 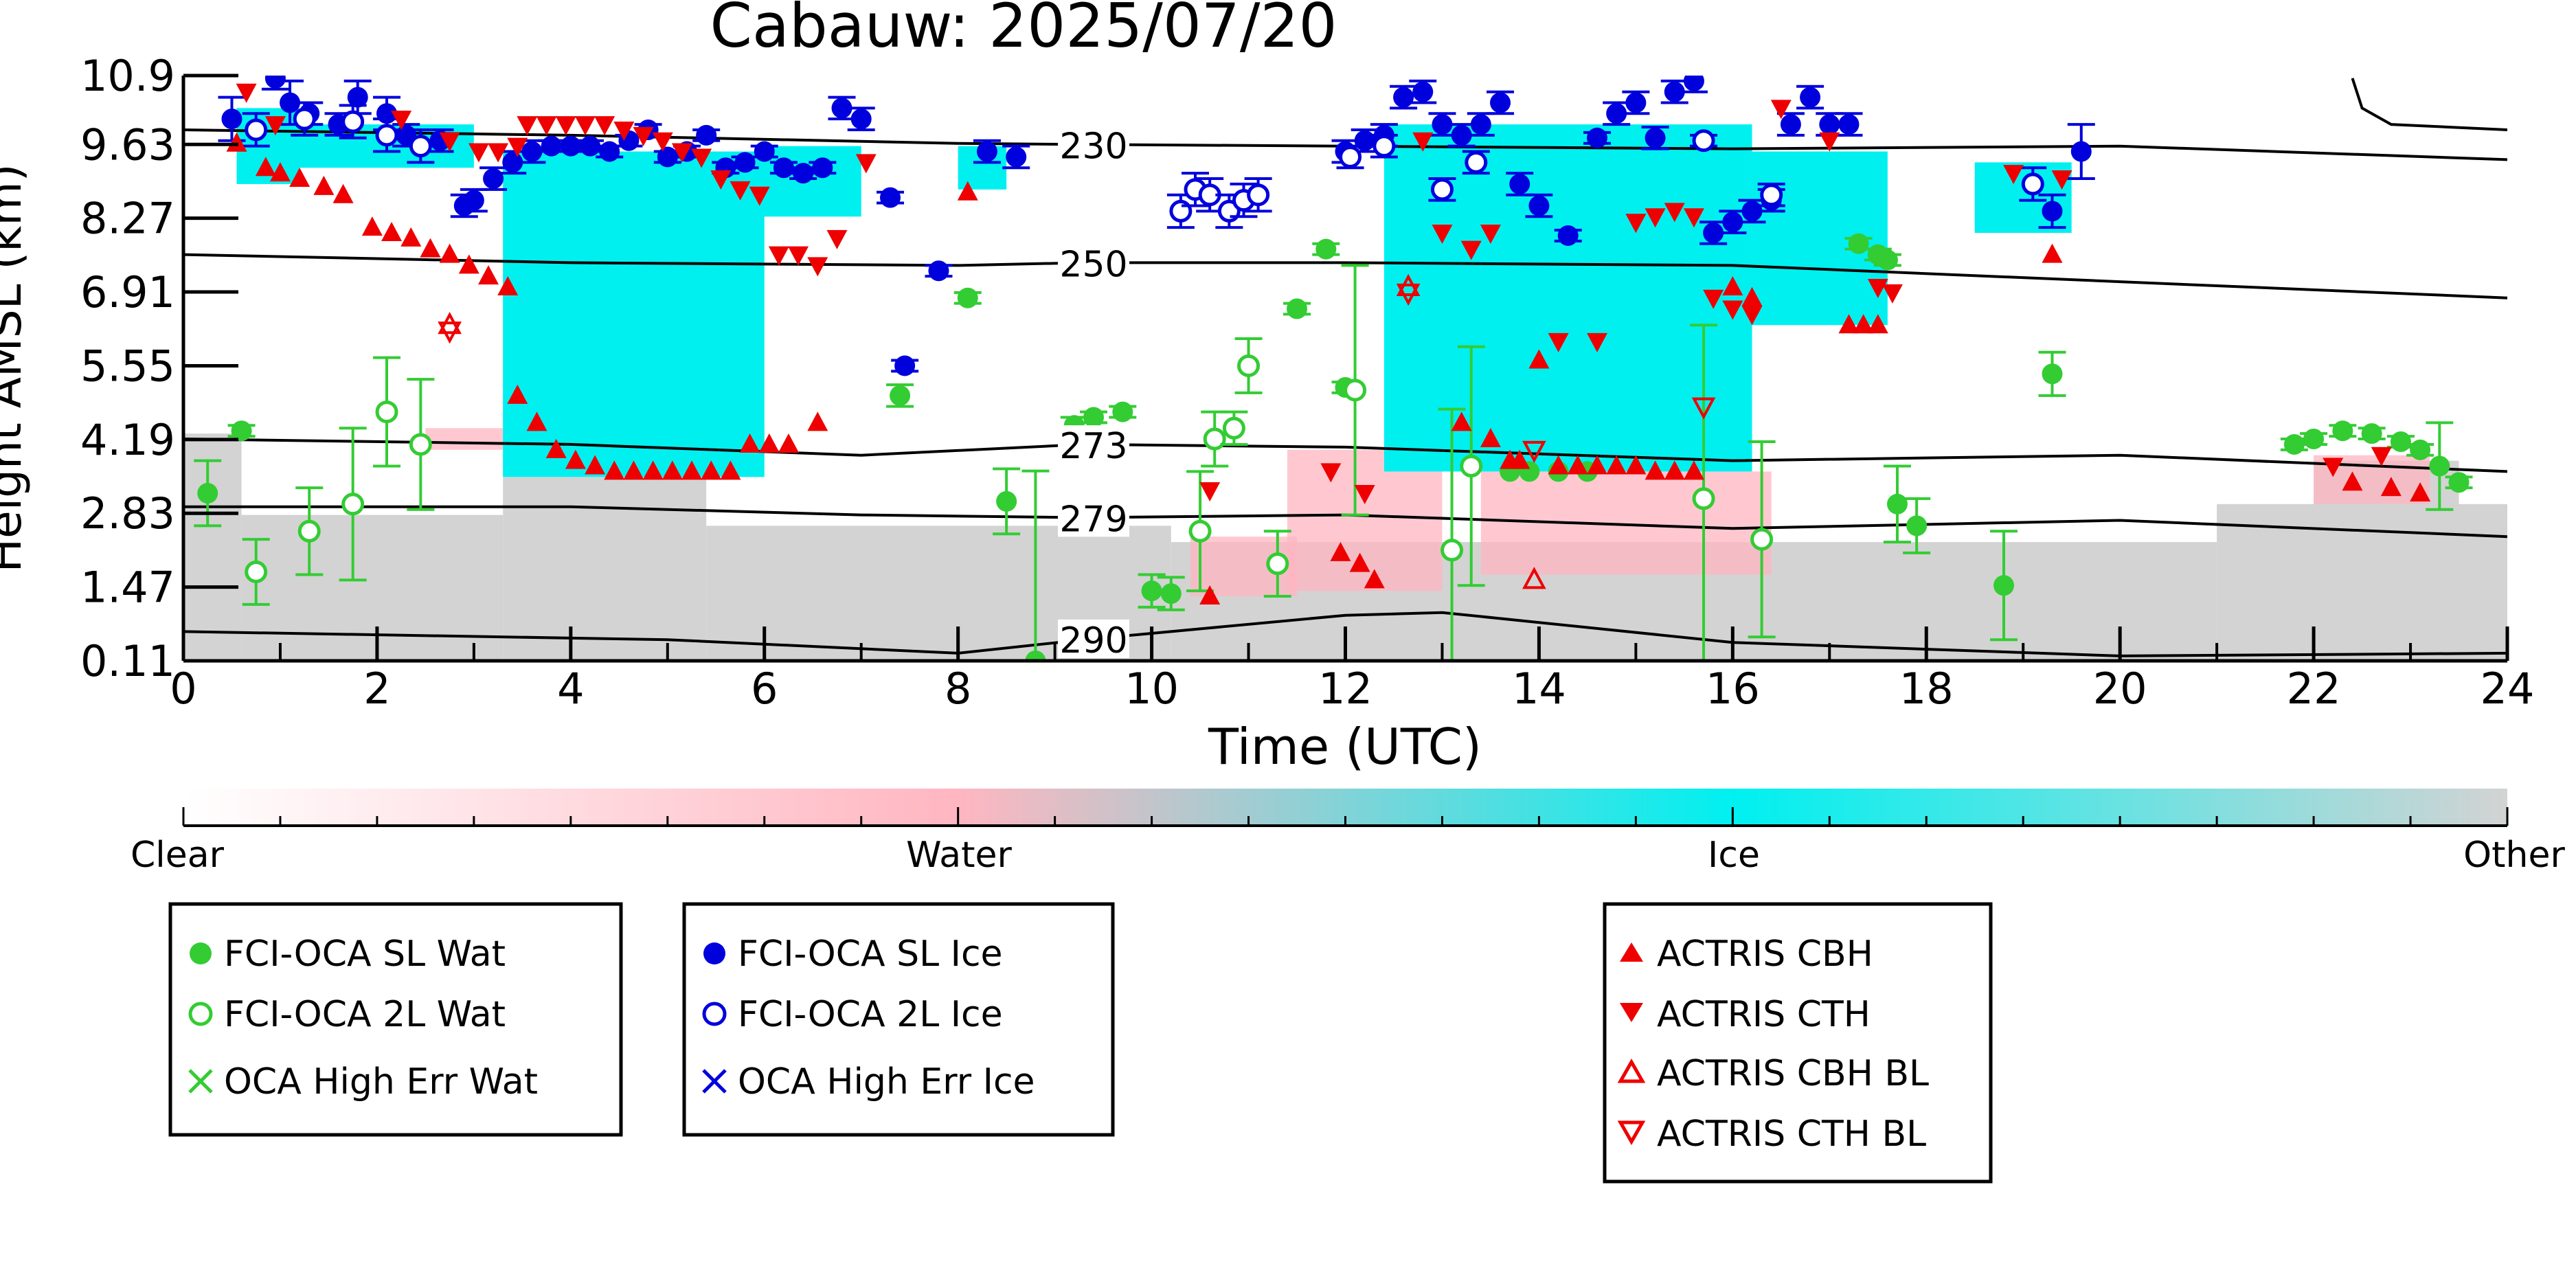 What do you see at coordinates (2120, 689) in the screenshot?
I see `x-tick-label: 20` at bounding box center [2120, 689].